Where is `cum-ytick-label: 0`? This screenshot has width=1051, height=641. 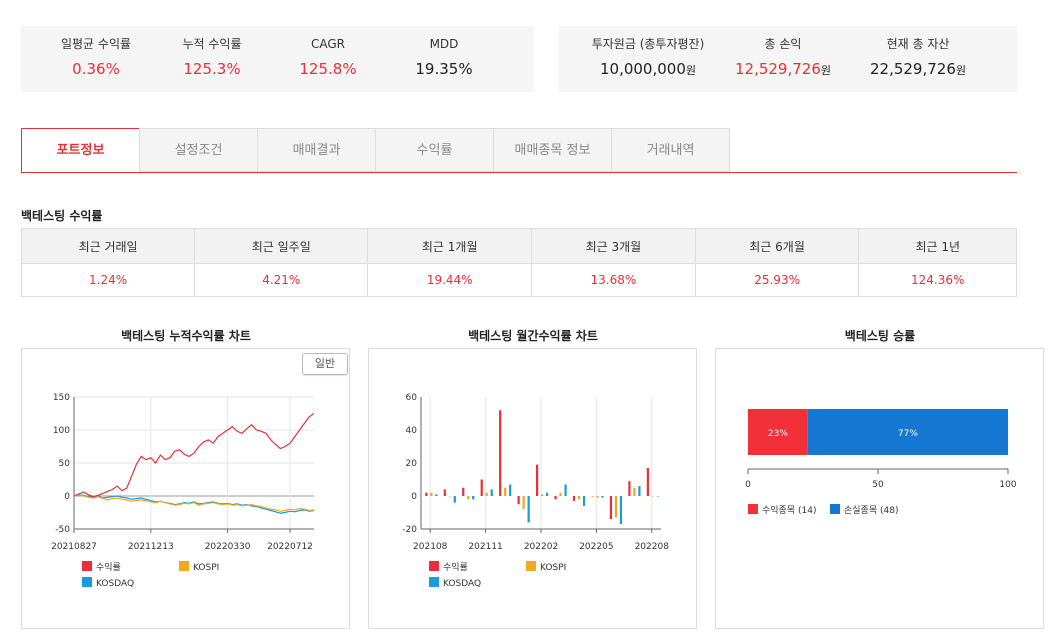
cum-ytick-label: 0 is located at coordinates (67, 497).